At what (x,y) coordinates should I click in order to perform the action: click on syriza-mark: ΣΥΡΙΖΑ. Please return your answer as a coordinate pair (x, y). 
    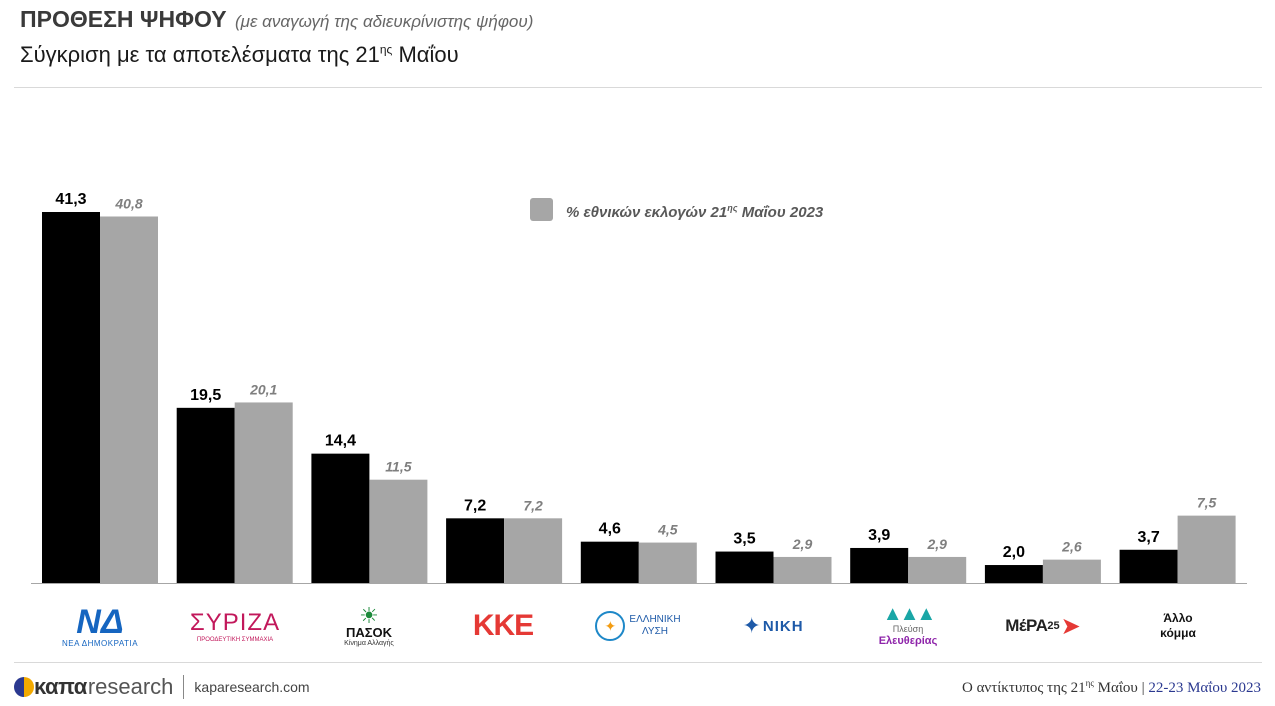
    Looking at the image, I should click on (235, 622).